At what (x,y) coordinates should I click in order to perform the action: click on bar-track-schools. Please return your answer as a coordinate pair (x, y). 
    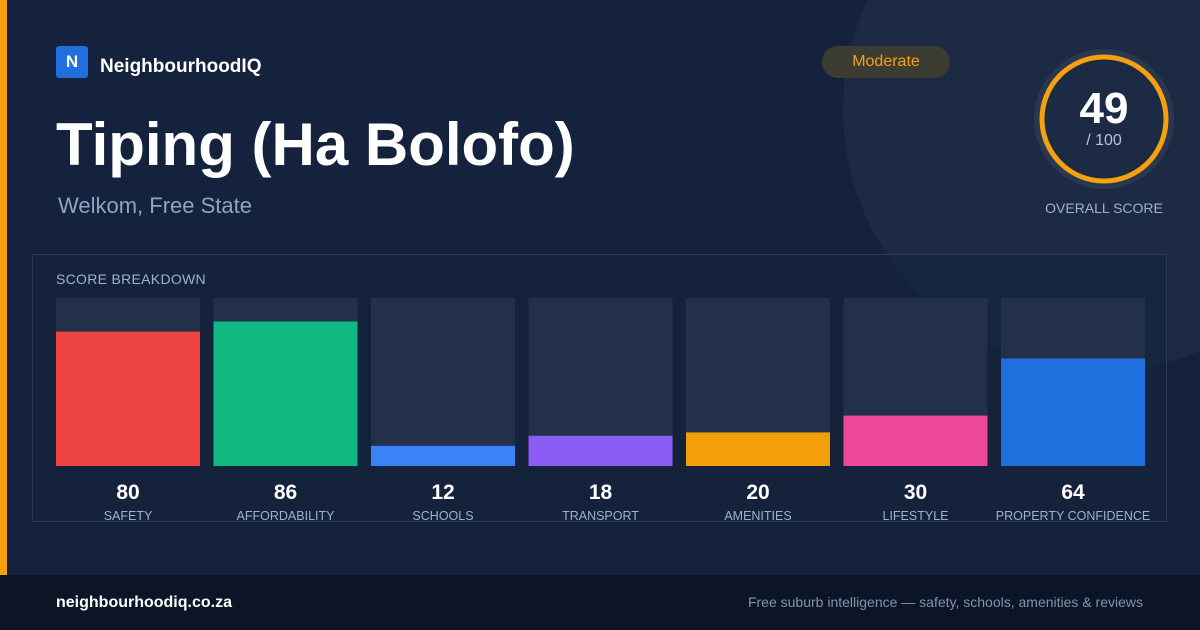
    Looking at the image, I should click on (443, 382).